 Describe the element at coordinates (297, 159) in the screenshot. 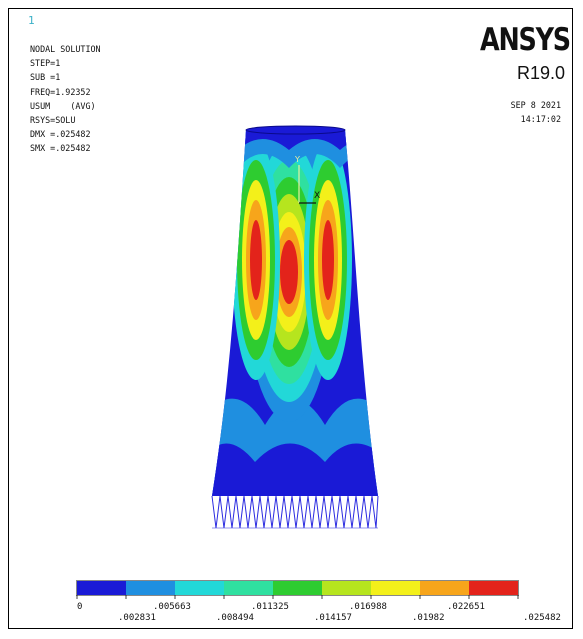

I see `triad-y-label: Y` at that location.